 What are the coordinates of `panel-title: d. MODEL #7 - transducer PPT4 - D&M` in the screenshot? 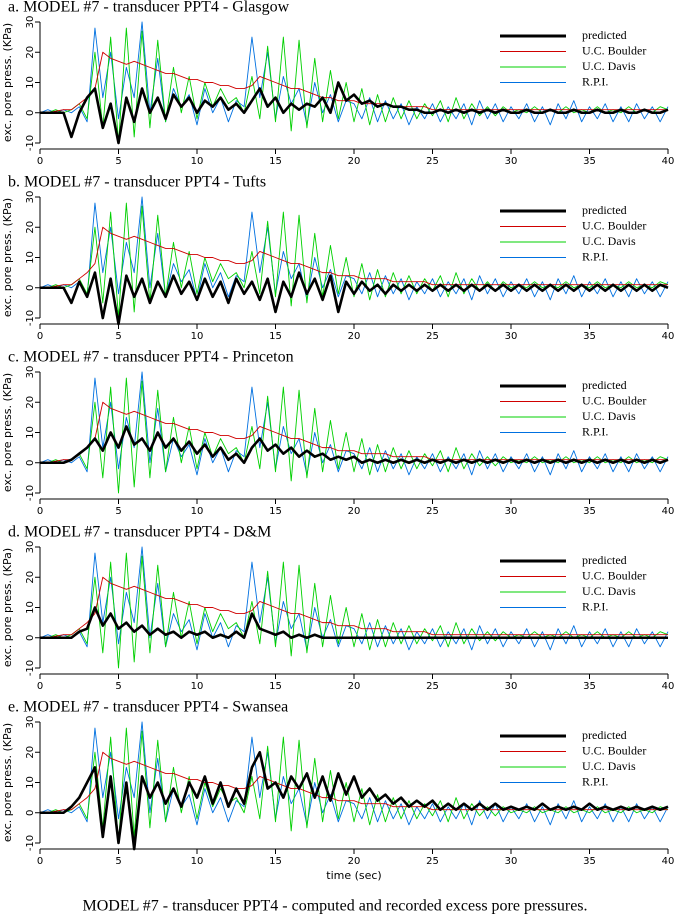 It's located at (139, 532).